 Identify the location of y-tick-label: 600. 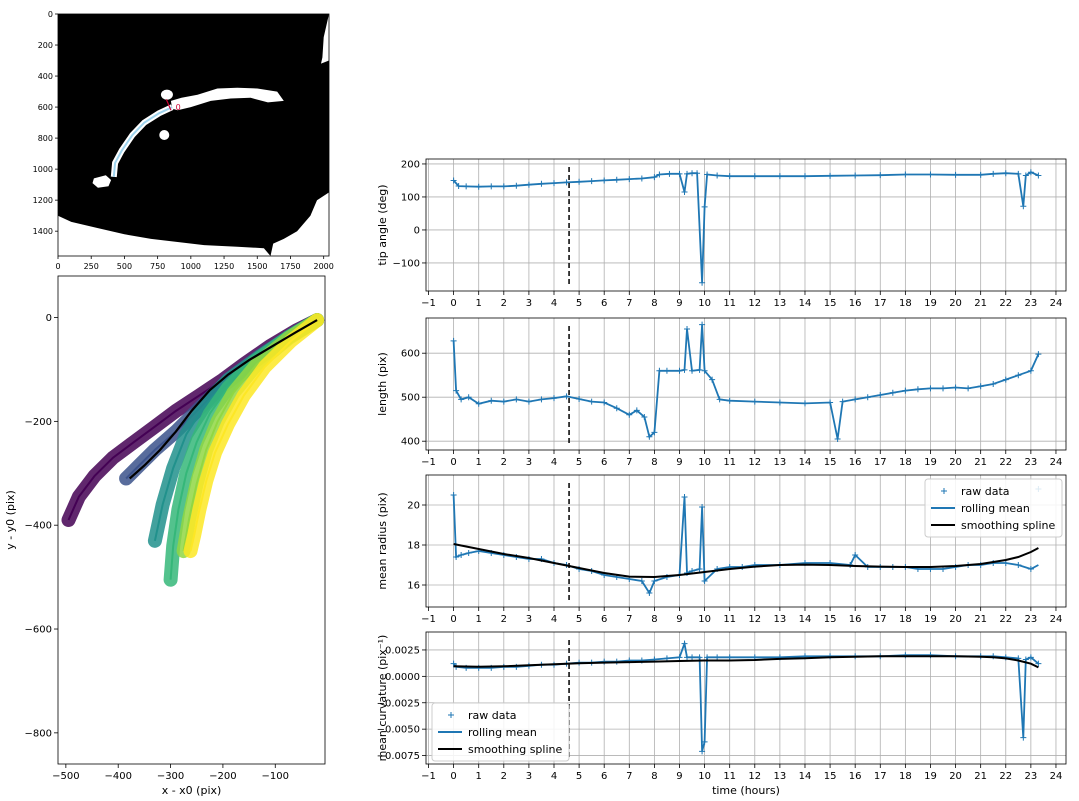
(410, 354).